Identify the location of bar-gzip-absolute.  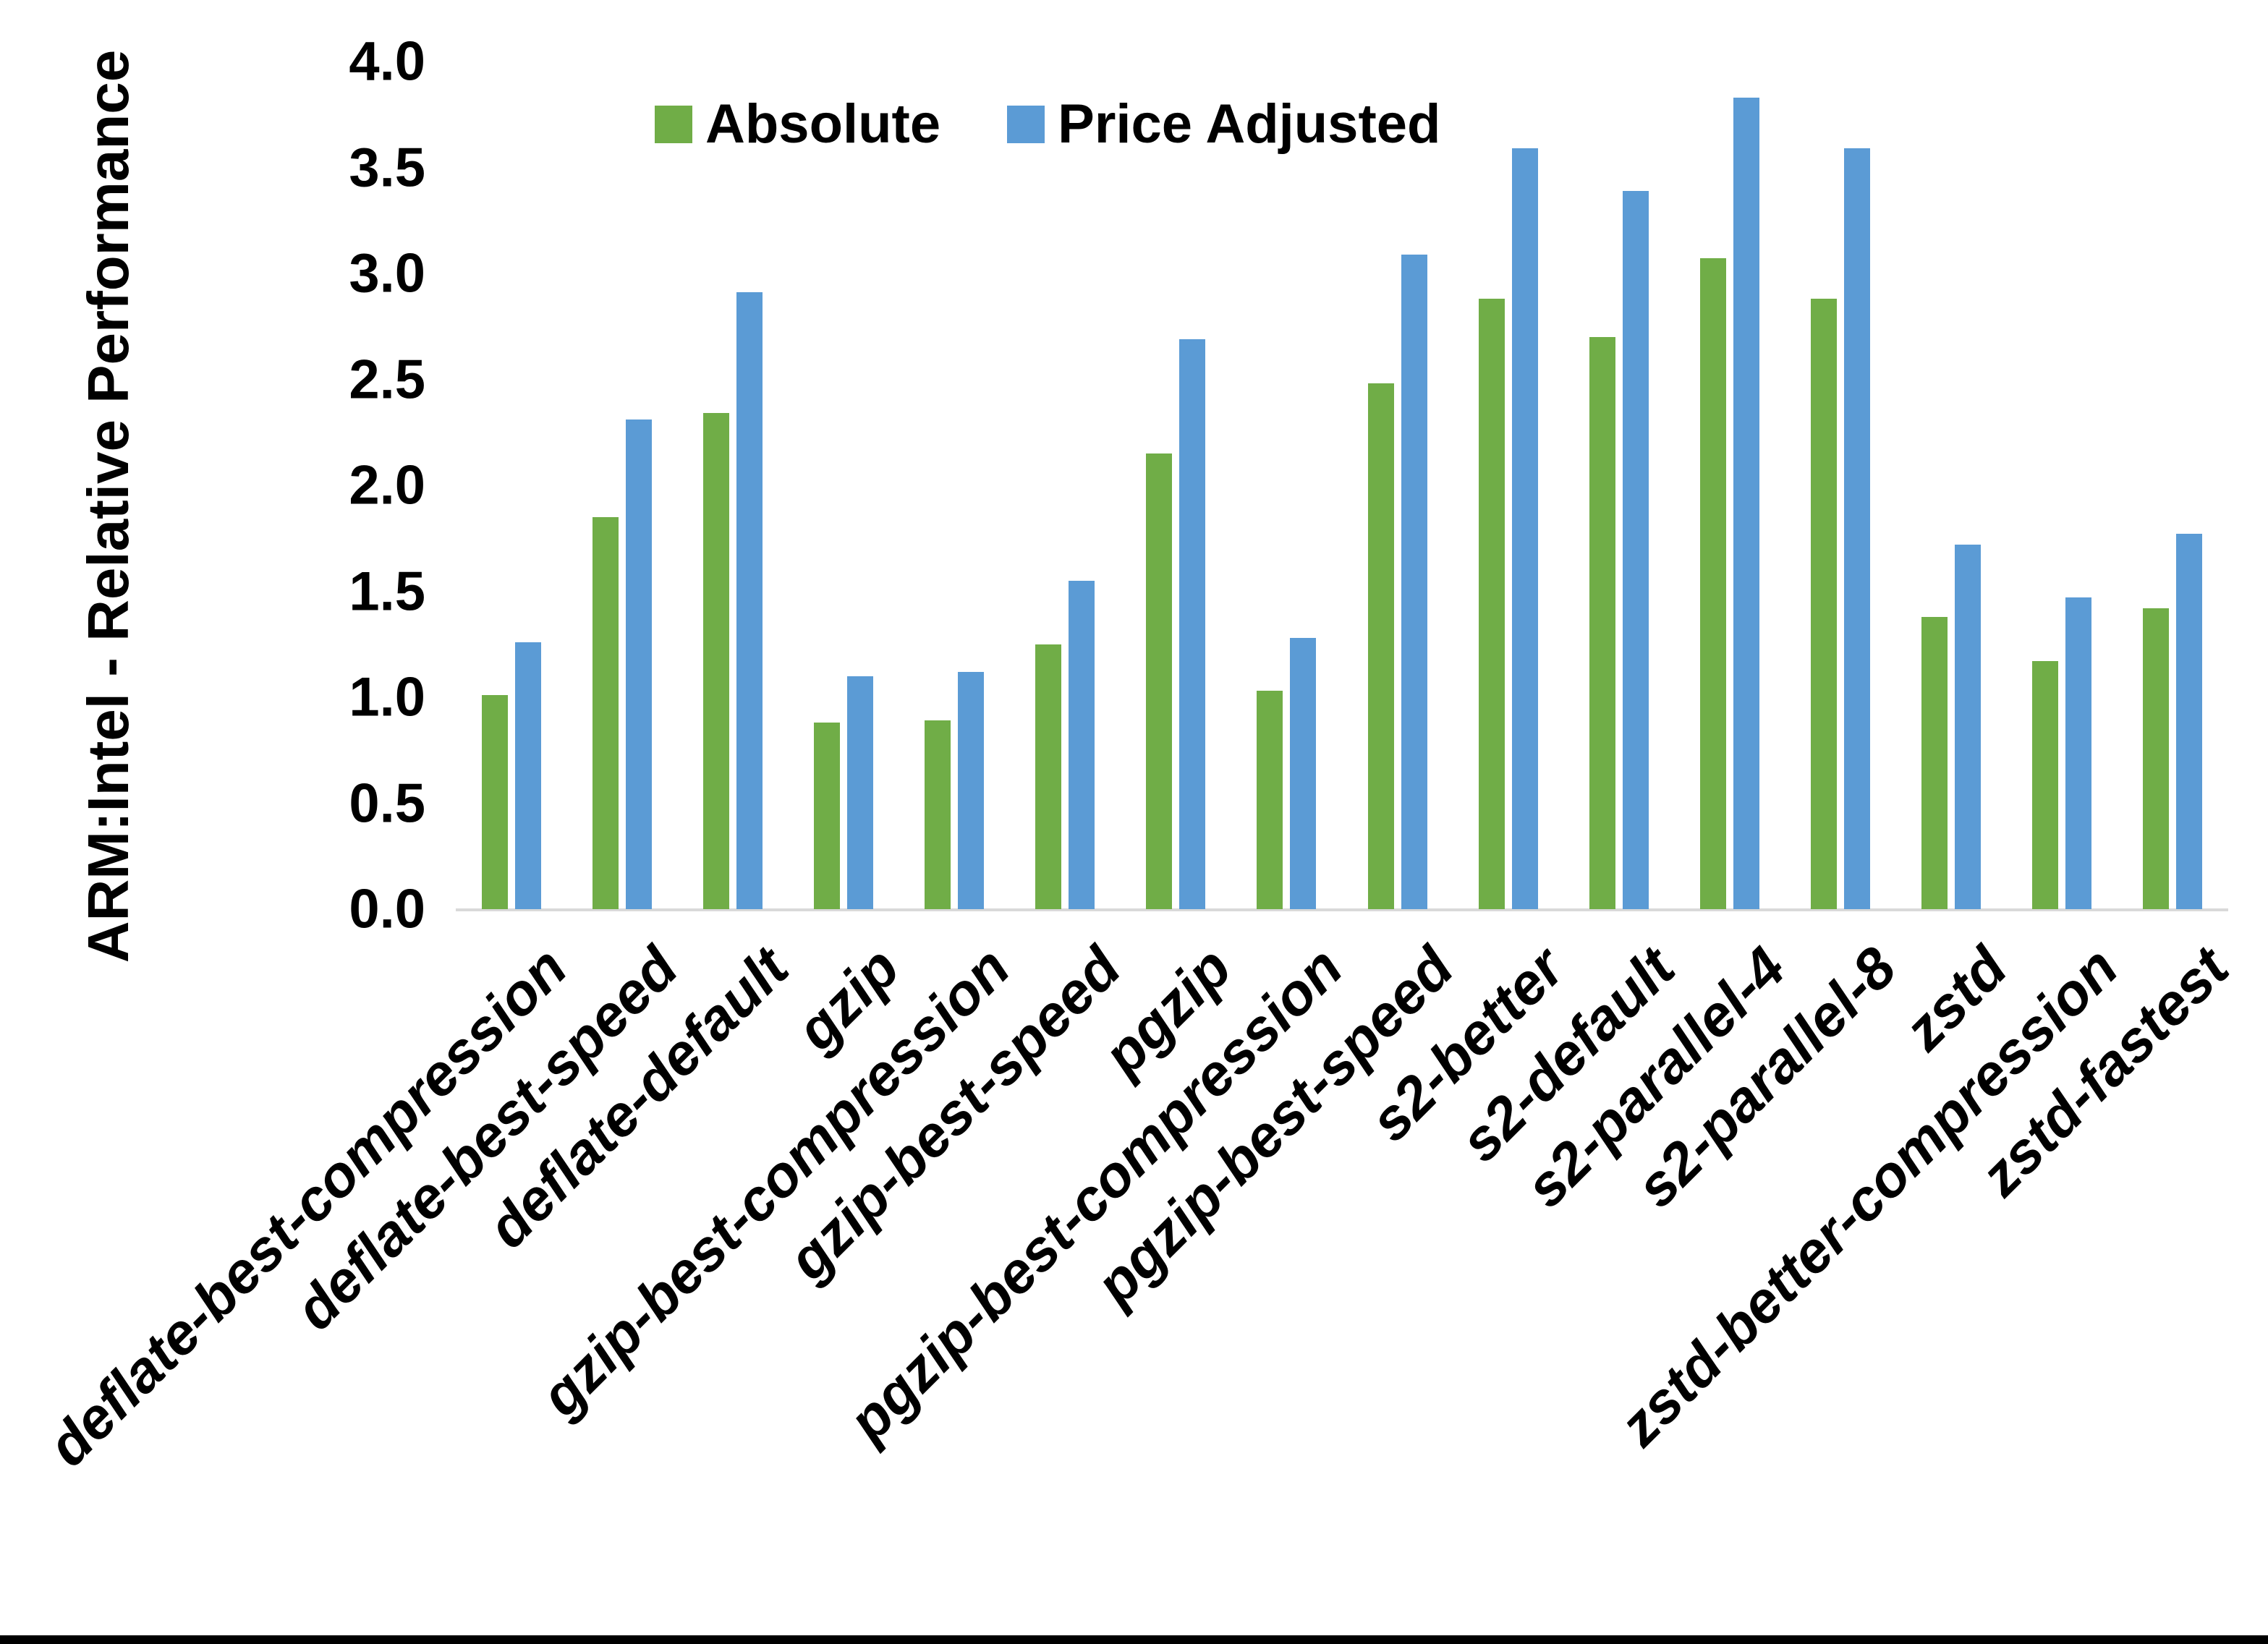
(826, 816).